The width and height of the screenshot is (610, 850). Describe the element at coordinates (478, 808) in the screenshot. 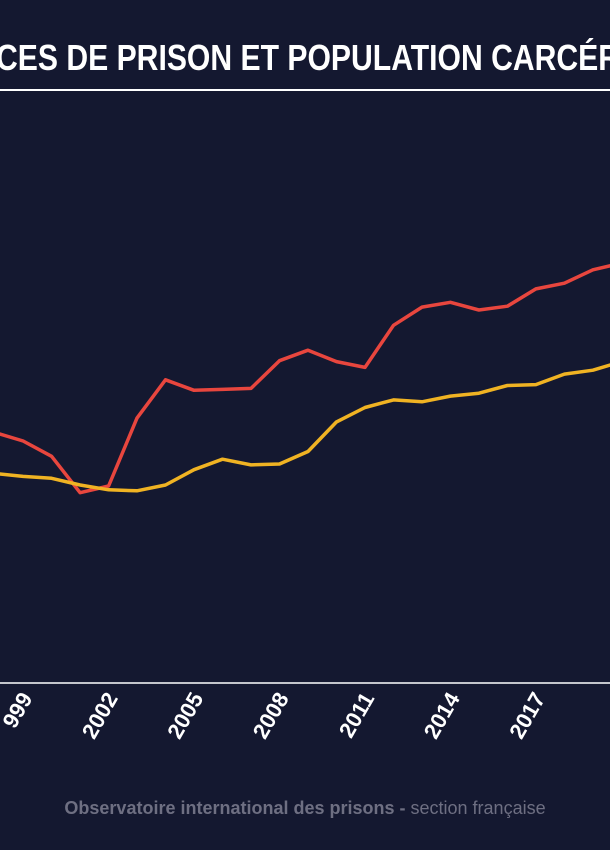

I see `source-light: section française` at that location.